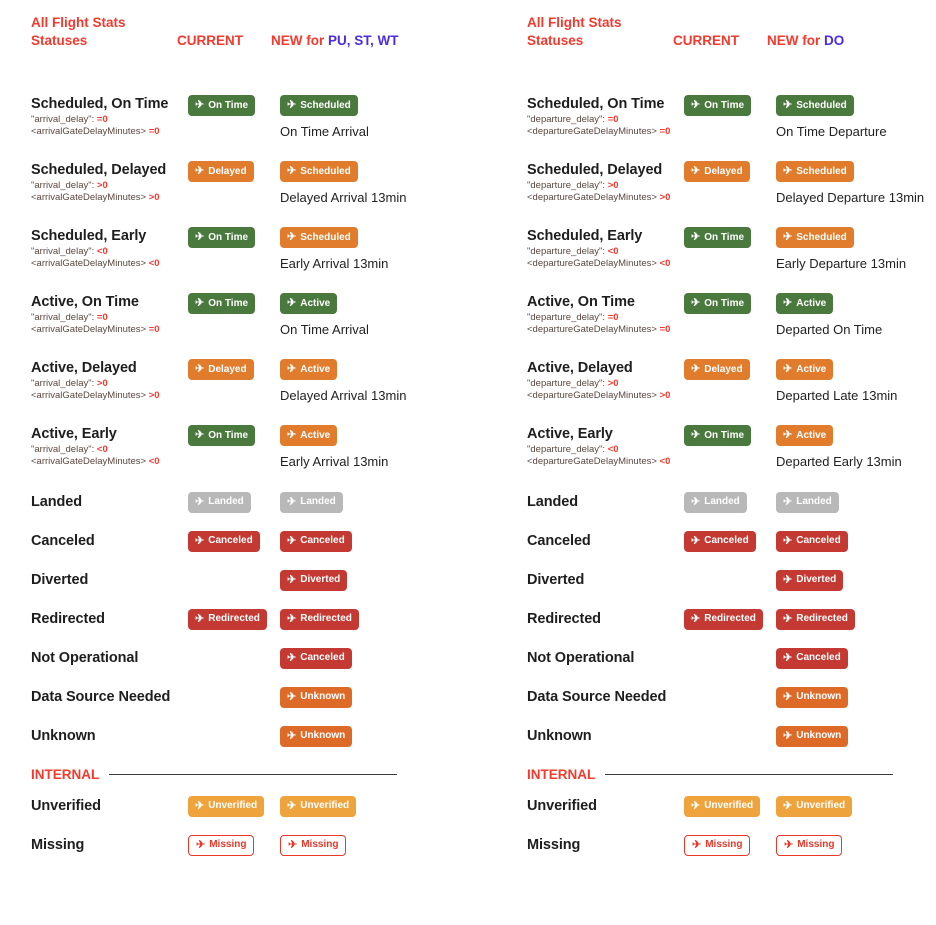 The image size is (936, 925). Describe the element at coordinates (821, 805) in the screenshot. I see `badge-label: Unverified` at that location.